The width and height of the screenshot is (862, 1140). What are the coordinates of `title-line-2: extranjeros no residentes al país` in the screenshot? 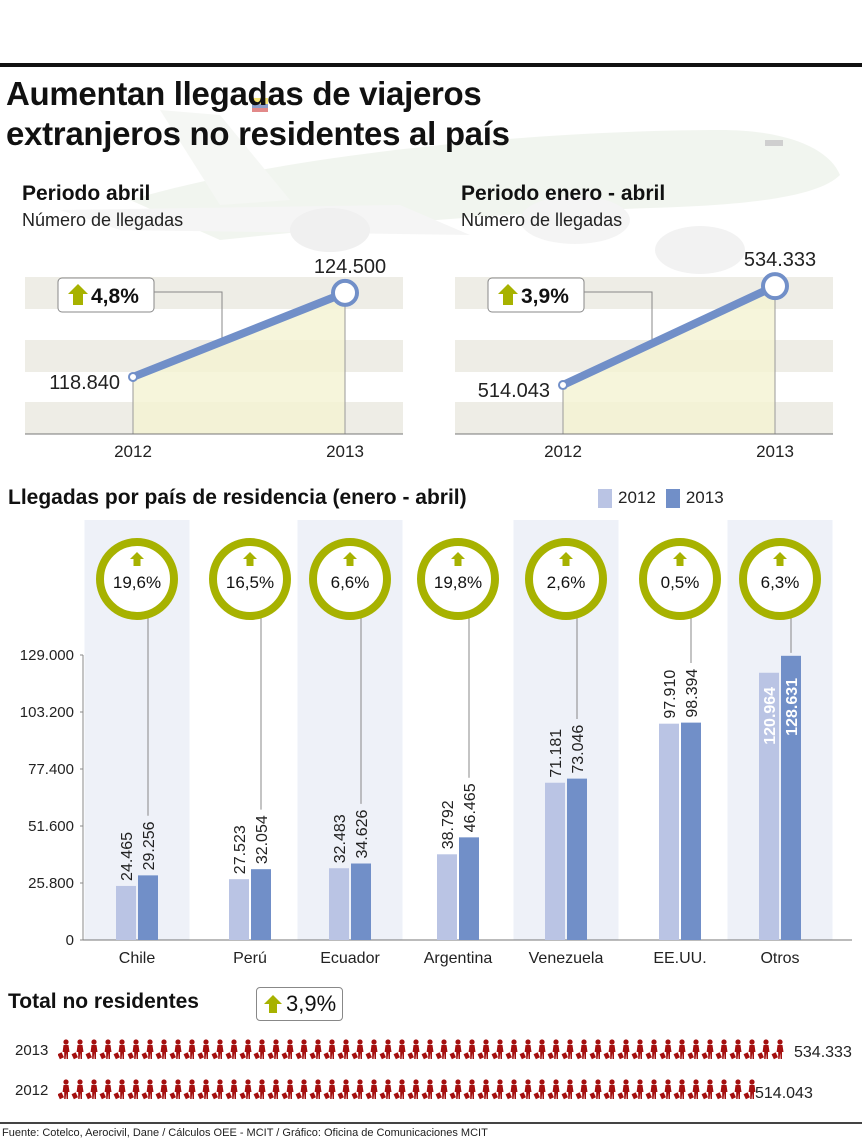 It's located at (258, 133).